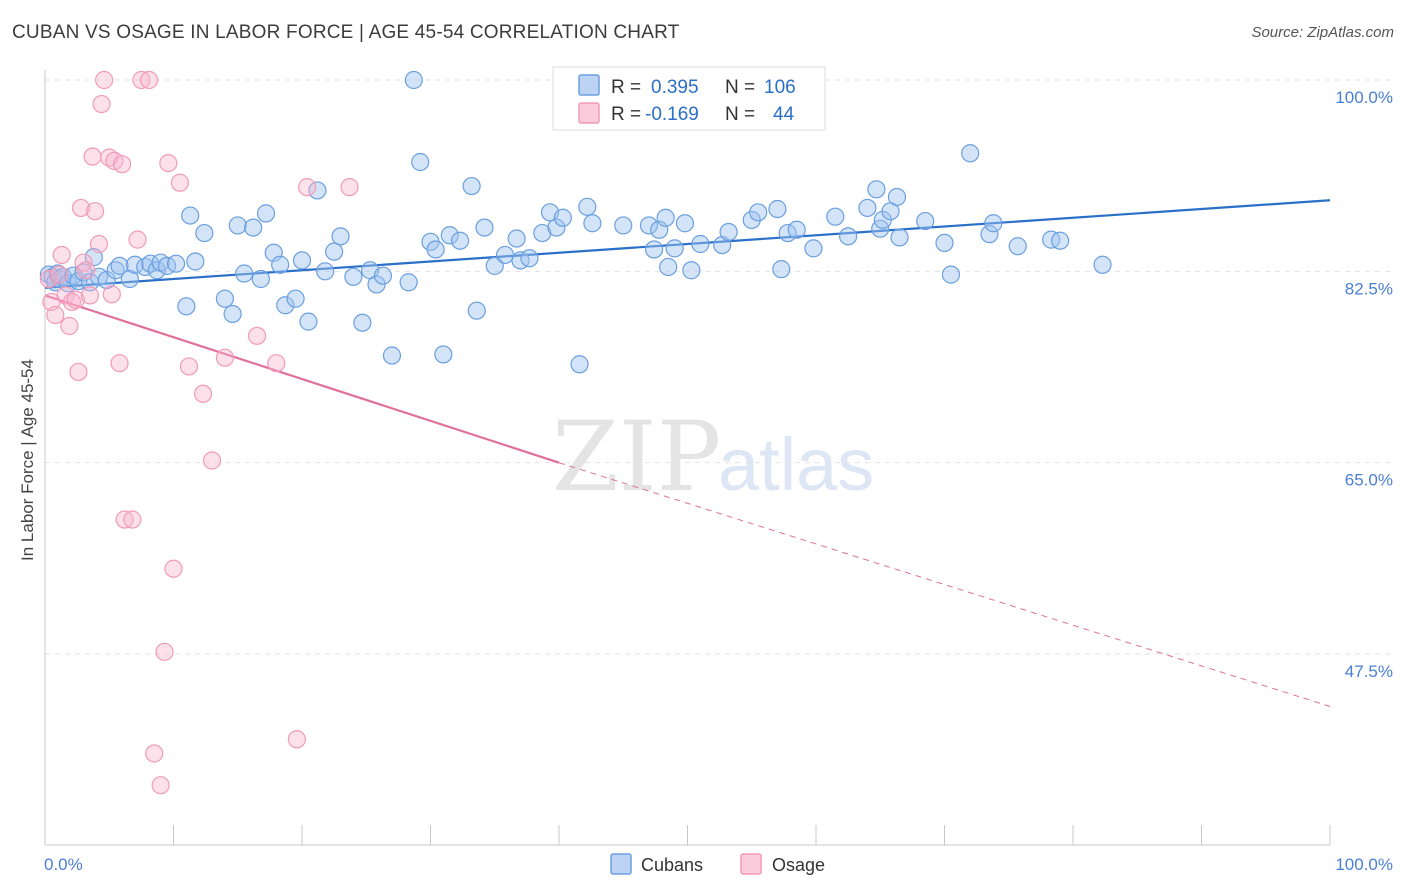  I want to click on y-tick-labels: 100.0% 82.5% 65.0% 47.5%, so click(1364, 384).